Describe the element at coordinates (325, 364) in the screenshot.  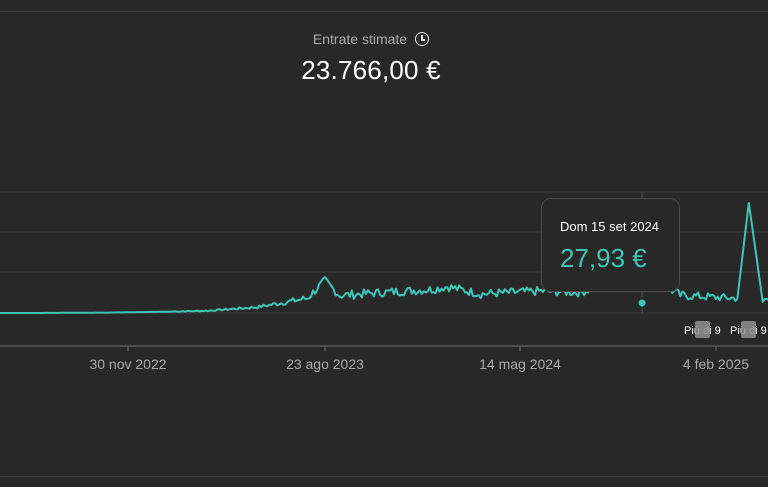
I see `x-tick-label: 23 ago 2023` at that location.